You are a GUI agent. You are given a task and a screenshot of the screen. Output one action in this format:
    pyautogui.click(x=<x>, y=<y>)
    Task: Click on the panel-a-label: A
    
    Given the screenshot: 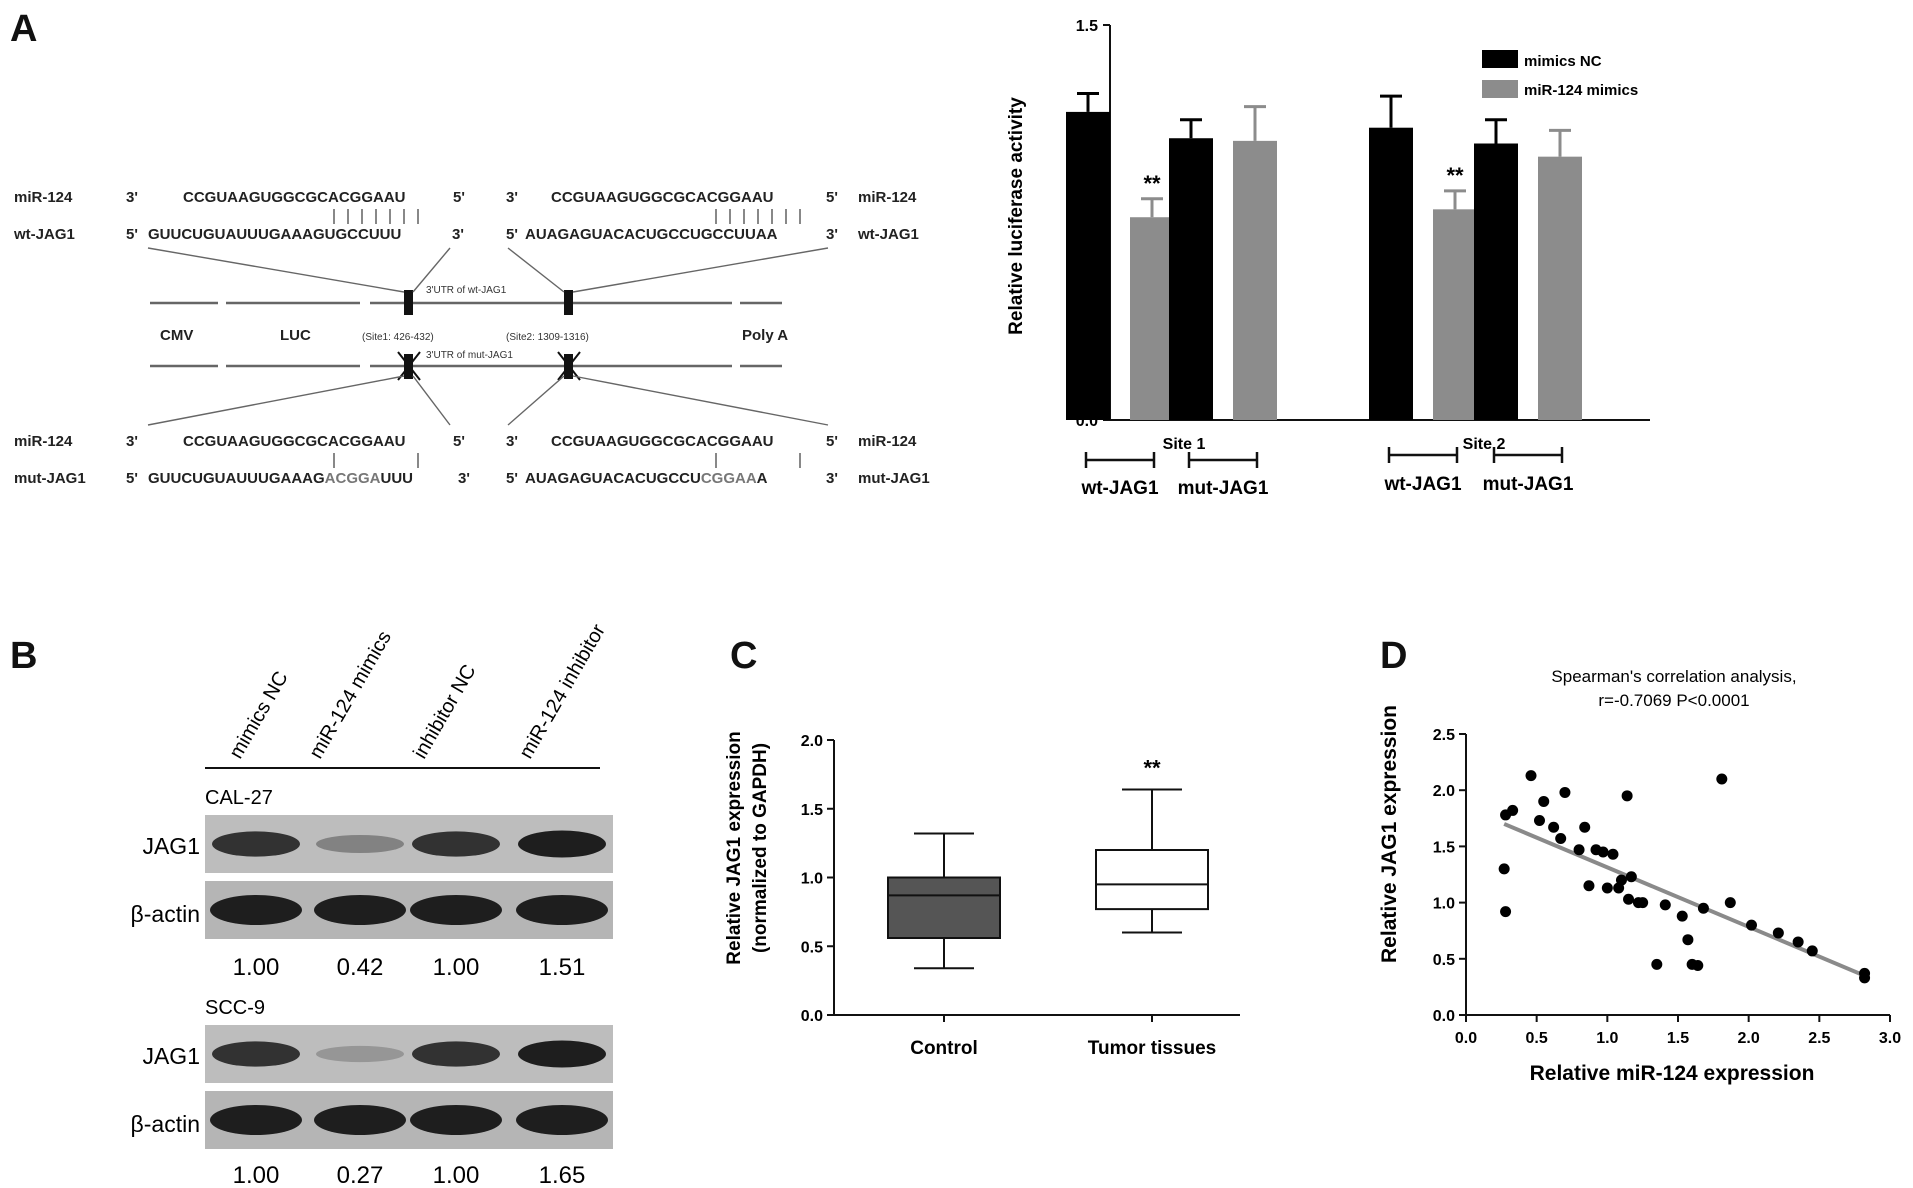 What is the action you would take?
    pyautogui.click(x=24, y=29)
    